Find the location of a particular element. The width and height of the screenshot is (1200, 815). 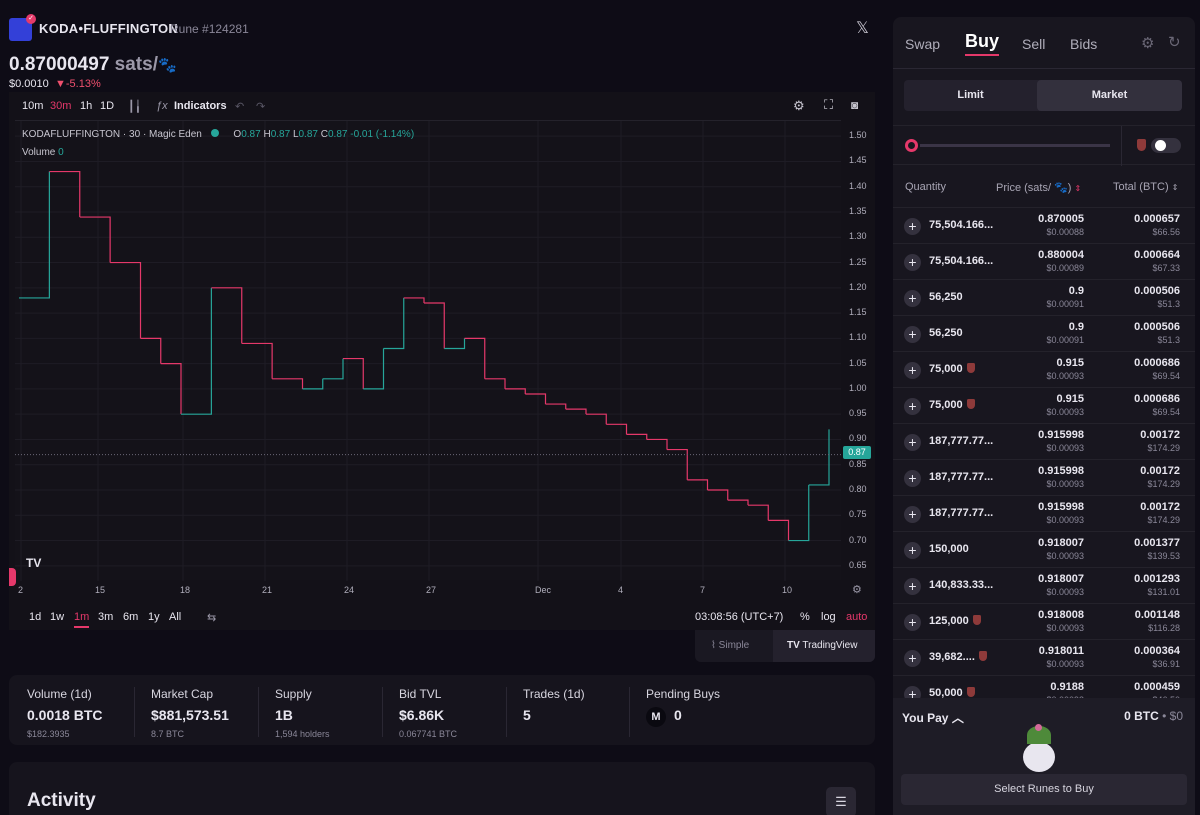

col-total: Total (BTC) ⇕ is located at coordinates (1146, 187).